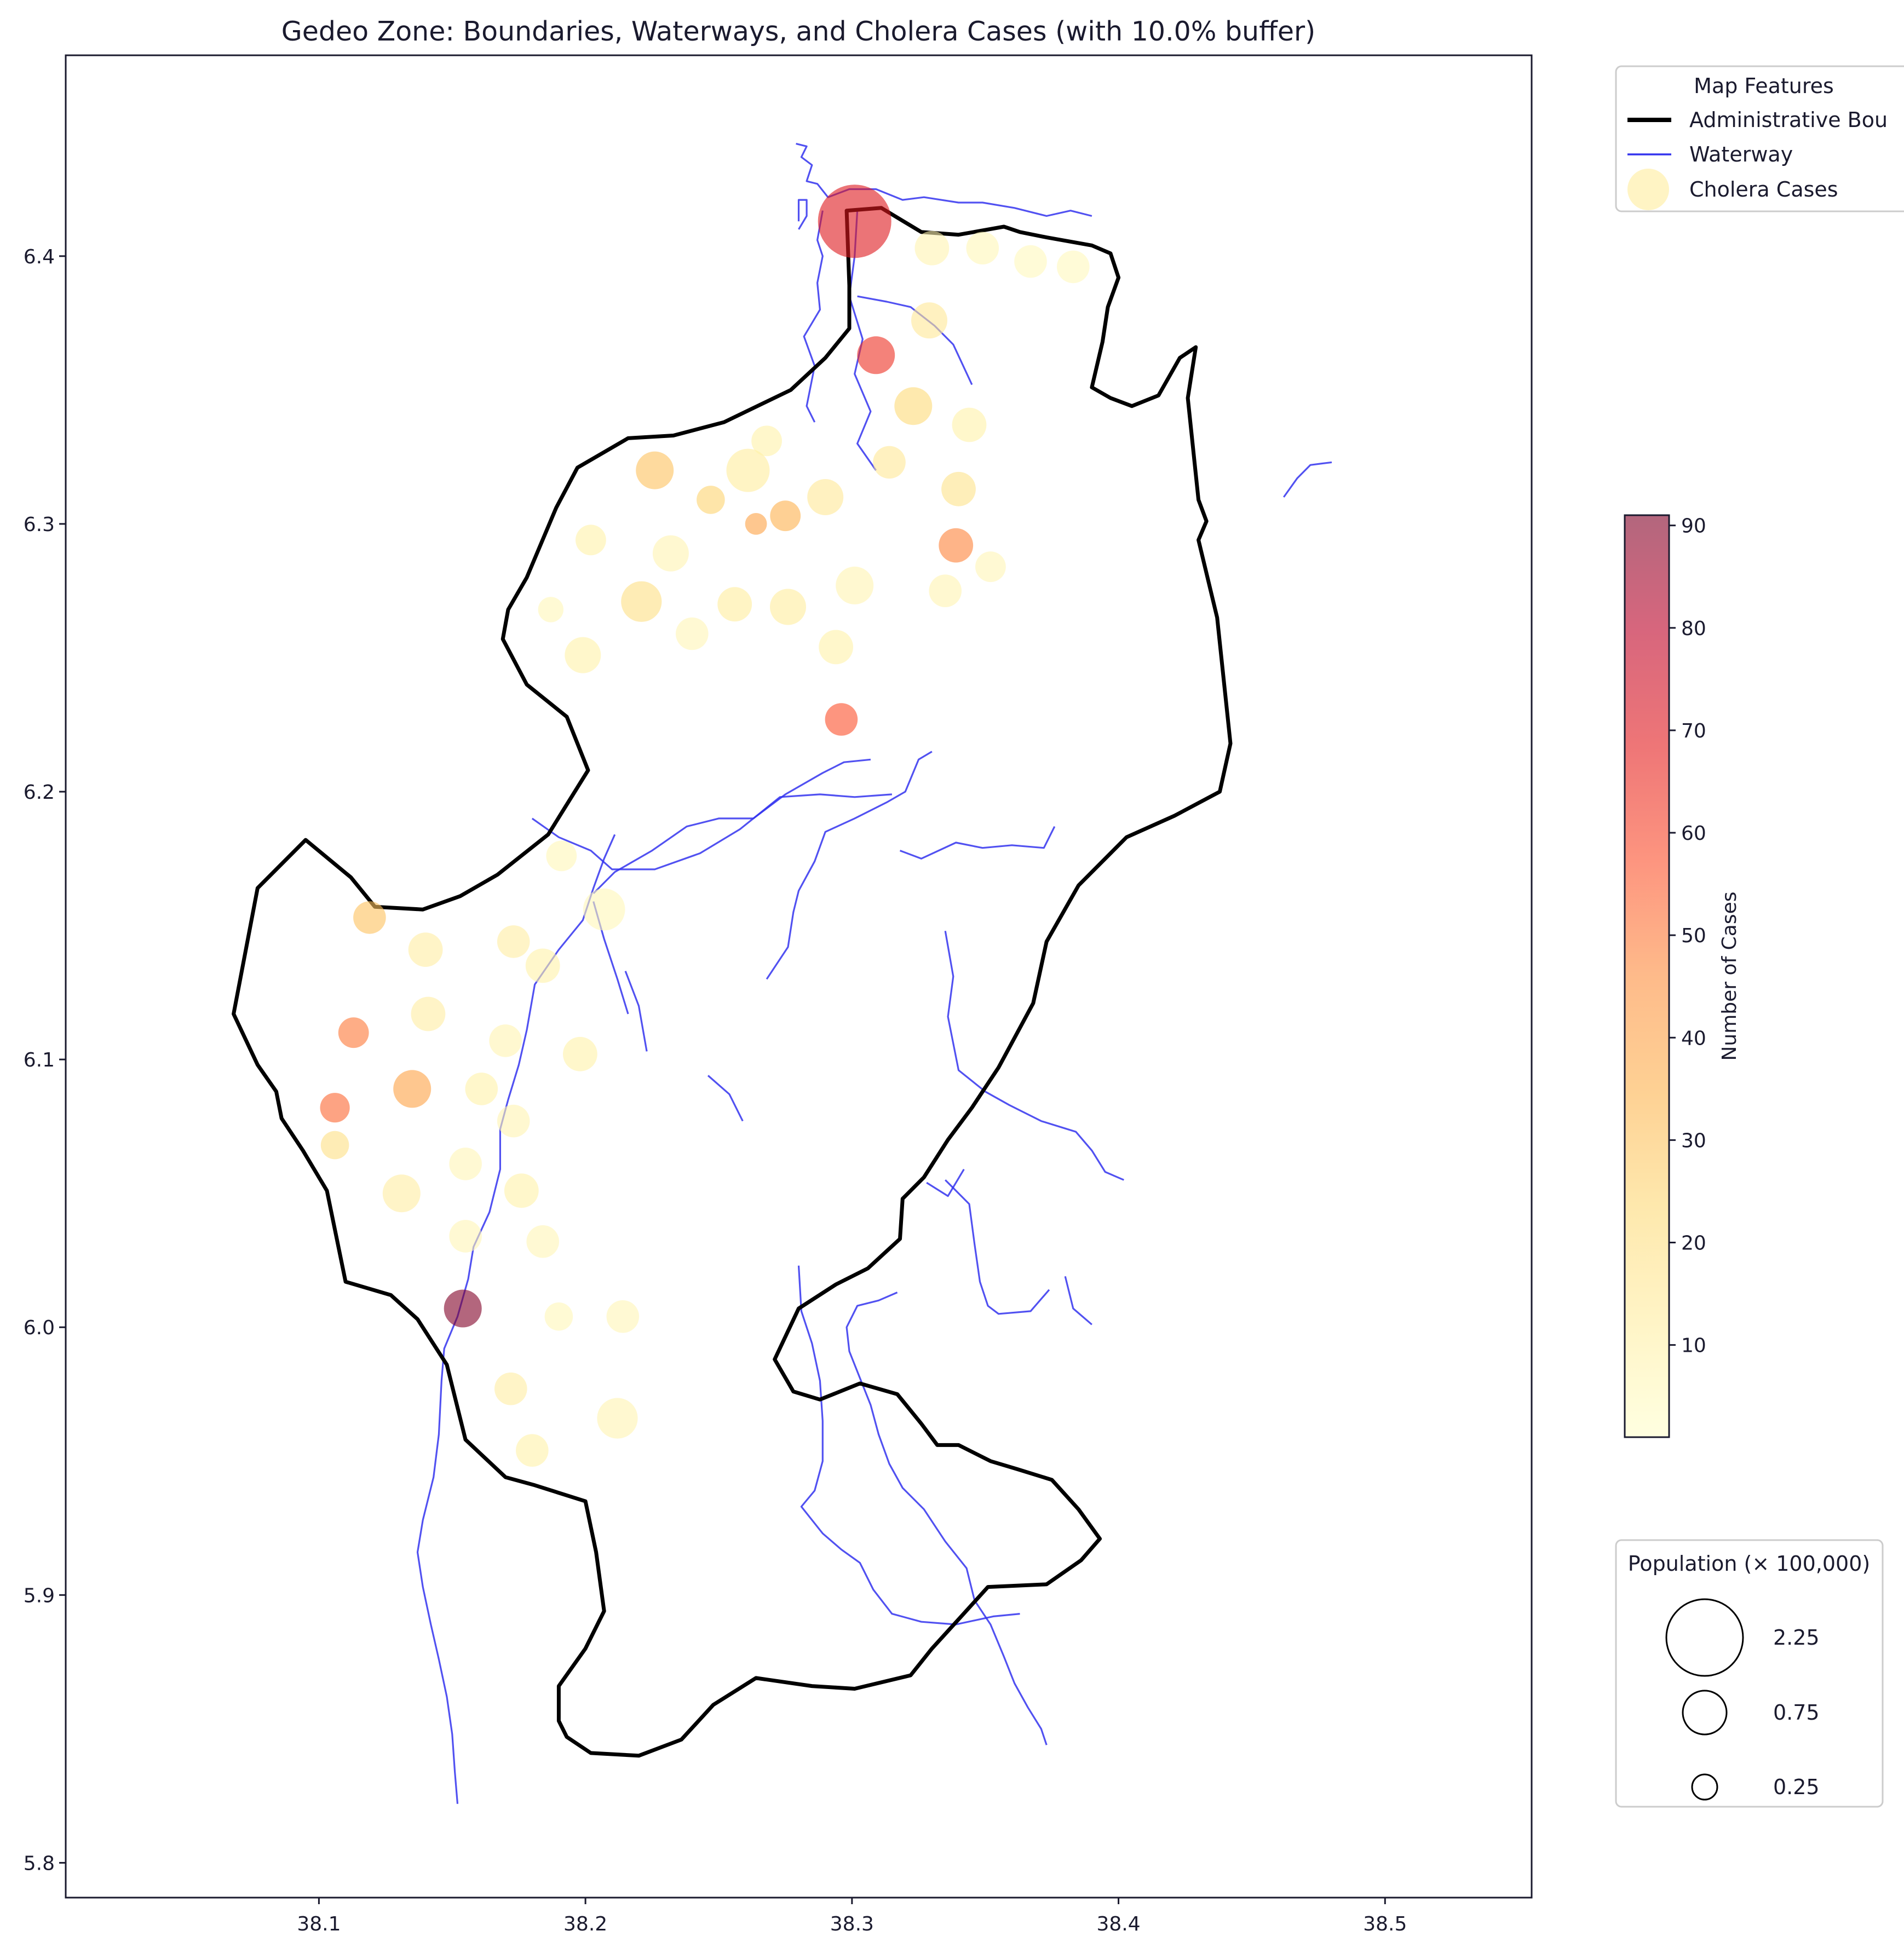 This screenshot has height=1954, width=1904. I want to click on x-tick-label: 38.2, so click(585, 1924).